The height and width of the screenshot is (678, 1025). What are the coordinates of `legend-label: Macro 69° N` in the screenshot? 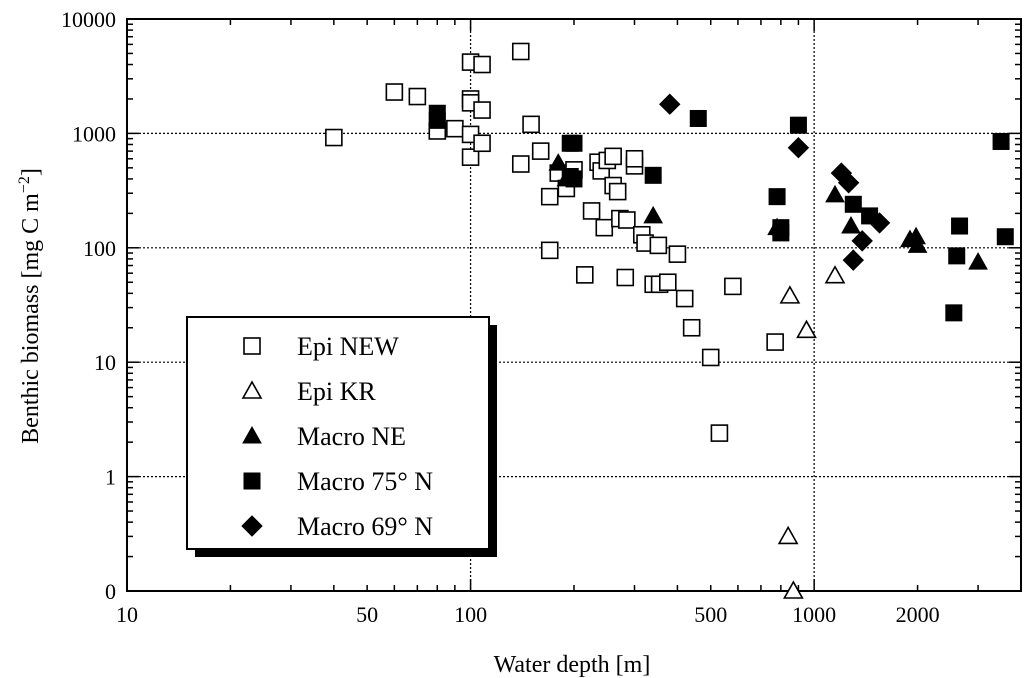 It's located at (365, 526).